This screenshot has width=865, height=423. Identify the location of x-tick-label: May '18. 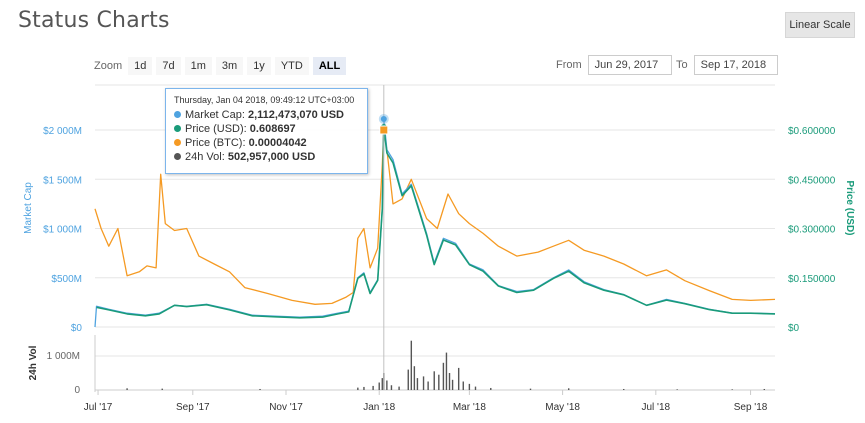
(562, 407).